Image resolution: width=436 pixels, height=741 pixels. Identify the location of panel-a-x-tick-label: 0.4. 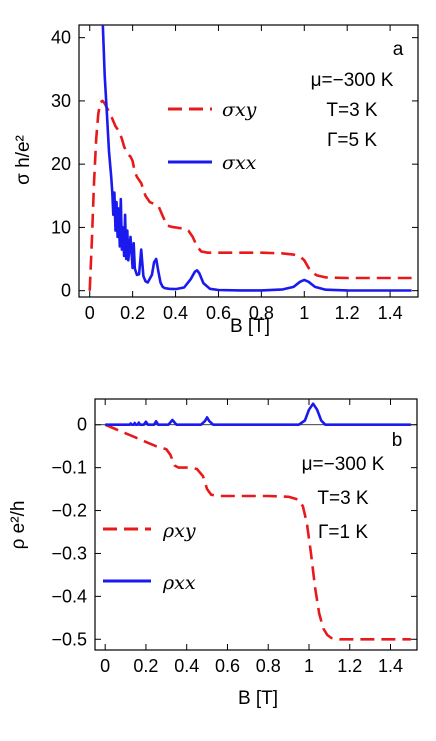
(175, 313).